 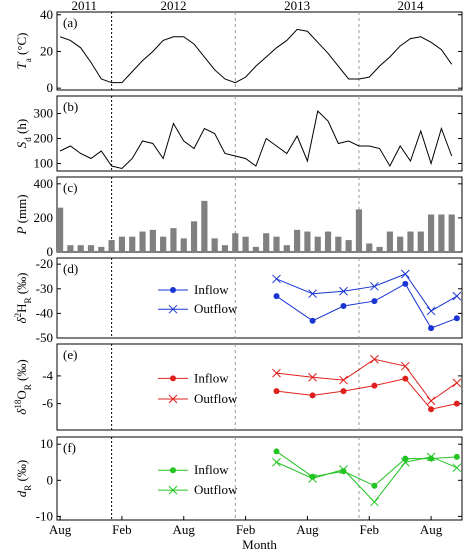 What do you see at coordinates (44, 337) in the screenshot?
I see `y-tick-label: -50` at bounding box center [44, 337].